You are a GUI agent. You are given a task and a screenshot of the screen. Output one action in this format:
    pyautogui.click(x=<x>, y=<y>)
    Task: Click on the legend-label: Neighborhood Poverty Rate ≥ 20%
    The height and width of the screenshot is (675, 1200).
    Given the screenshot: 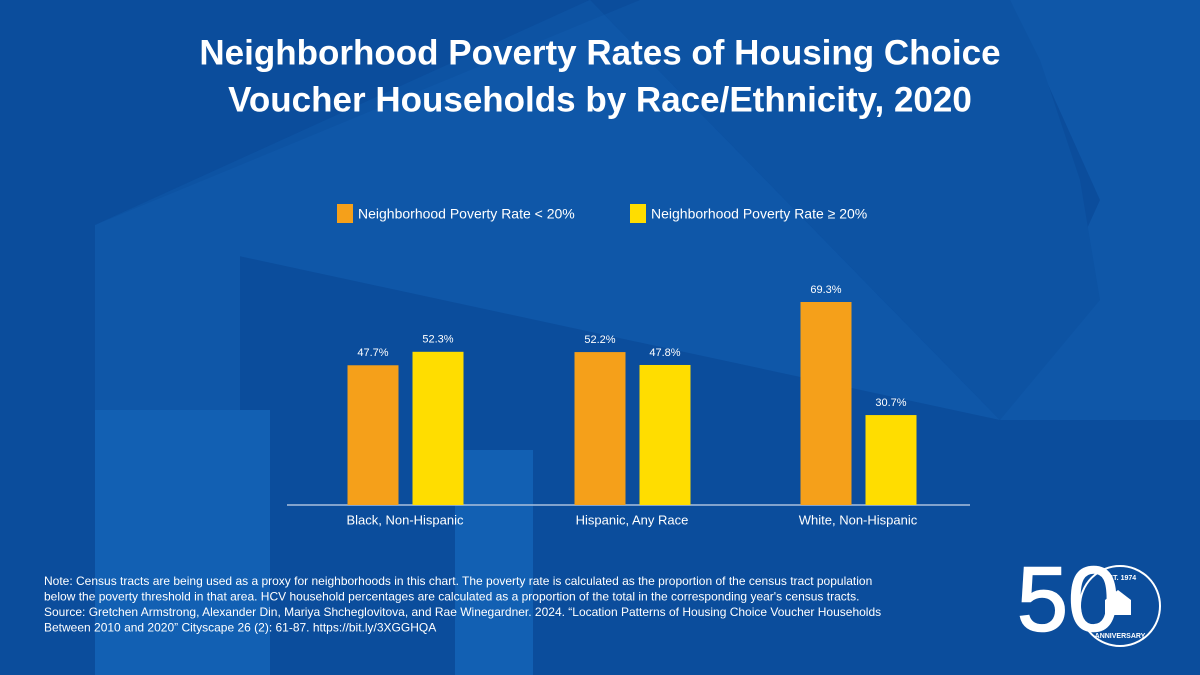 What is the action you would take?
    pyautogui.click(x=759, y=214)
    